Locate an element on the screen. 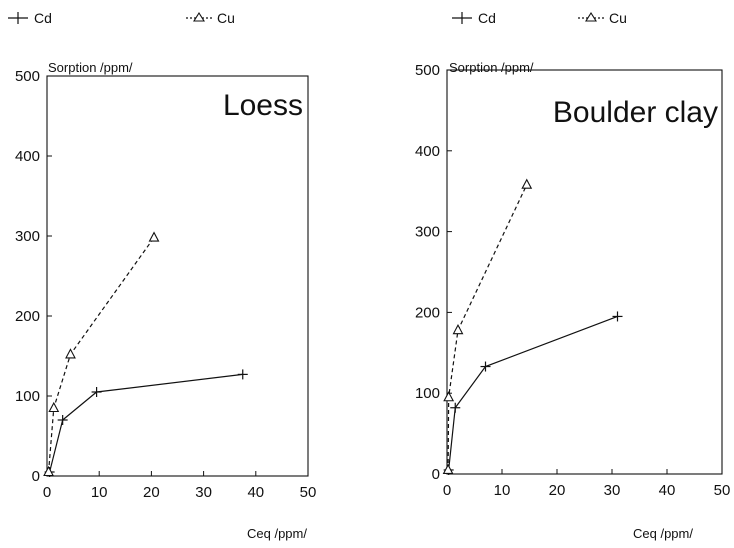 Image resolution: width=734 pixels, height=548 pixels. legend-boulder-clay: Cd Cu is located at coordinates (539, 18).